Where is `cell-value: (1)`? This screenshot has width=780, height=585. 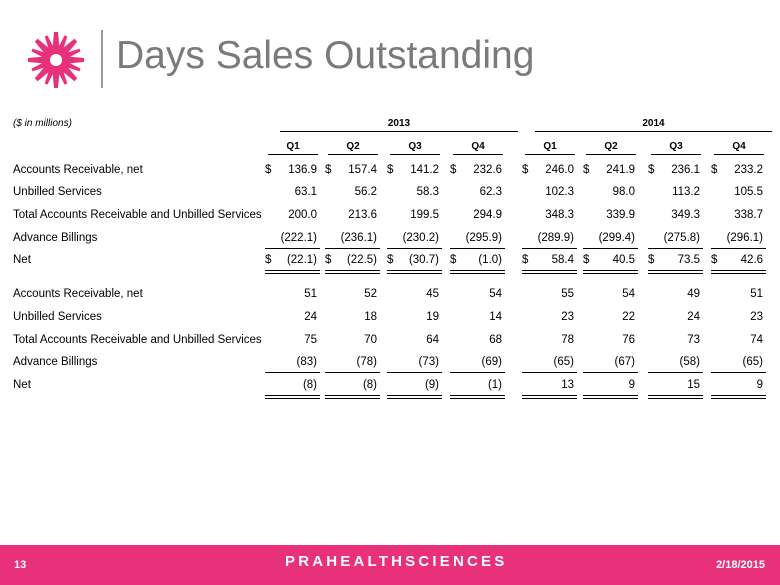
cell-value: (1) is located at coordinates (494, 385).